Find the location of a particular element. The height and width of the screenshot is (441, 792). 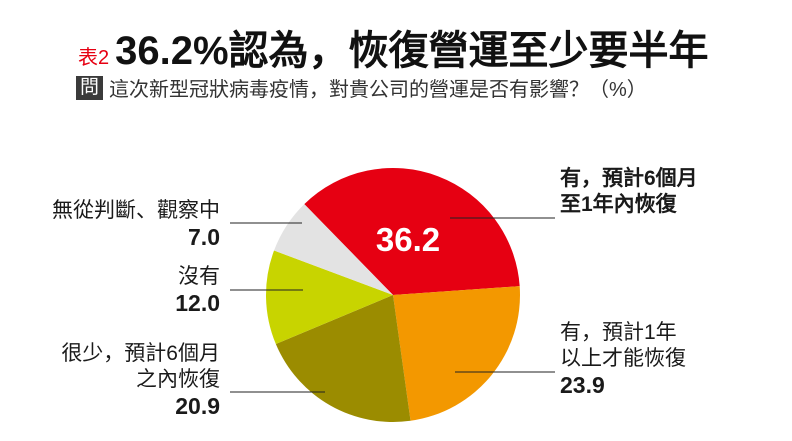

label-grey-value: 7.0 is located at coordinates (204, 237).